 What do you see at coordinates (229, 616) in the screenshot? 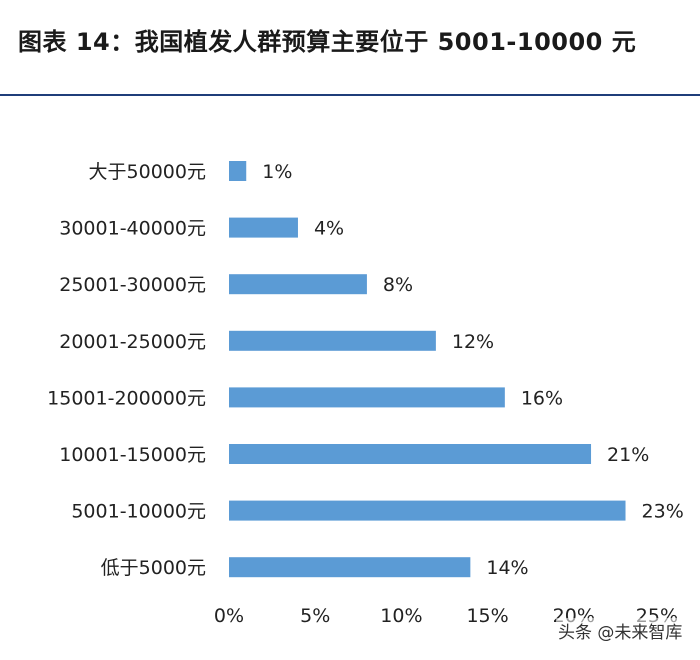
I see `x-tick-label-0: 0%` at bounding box center [229, 616].